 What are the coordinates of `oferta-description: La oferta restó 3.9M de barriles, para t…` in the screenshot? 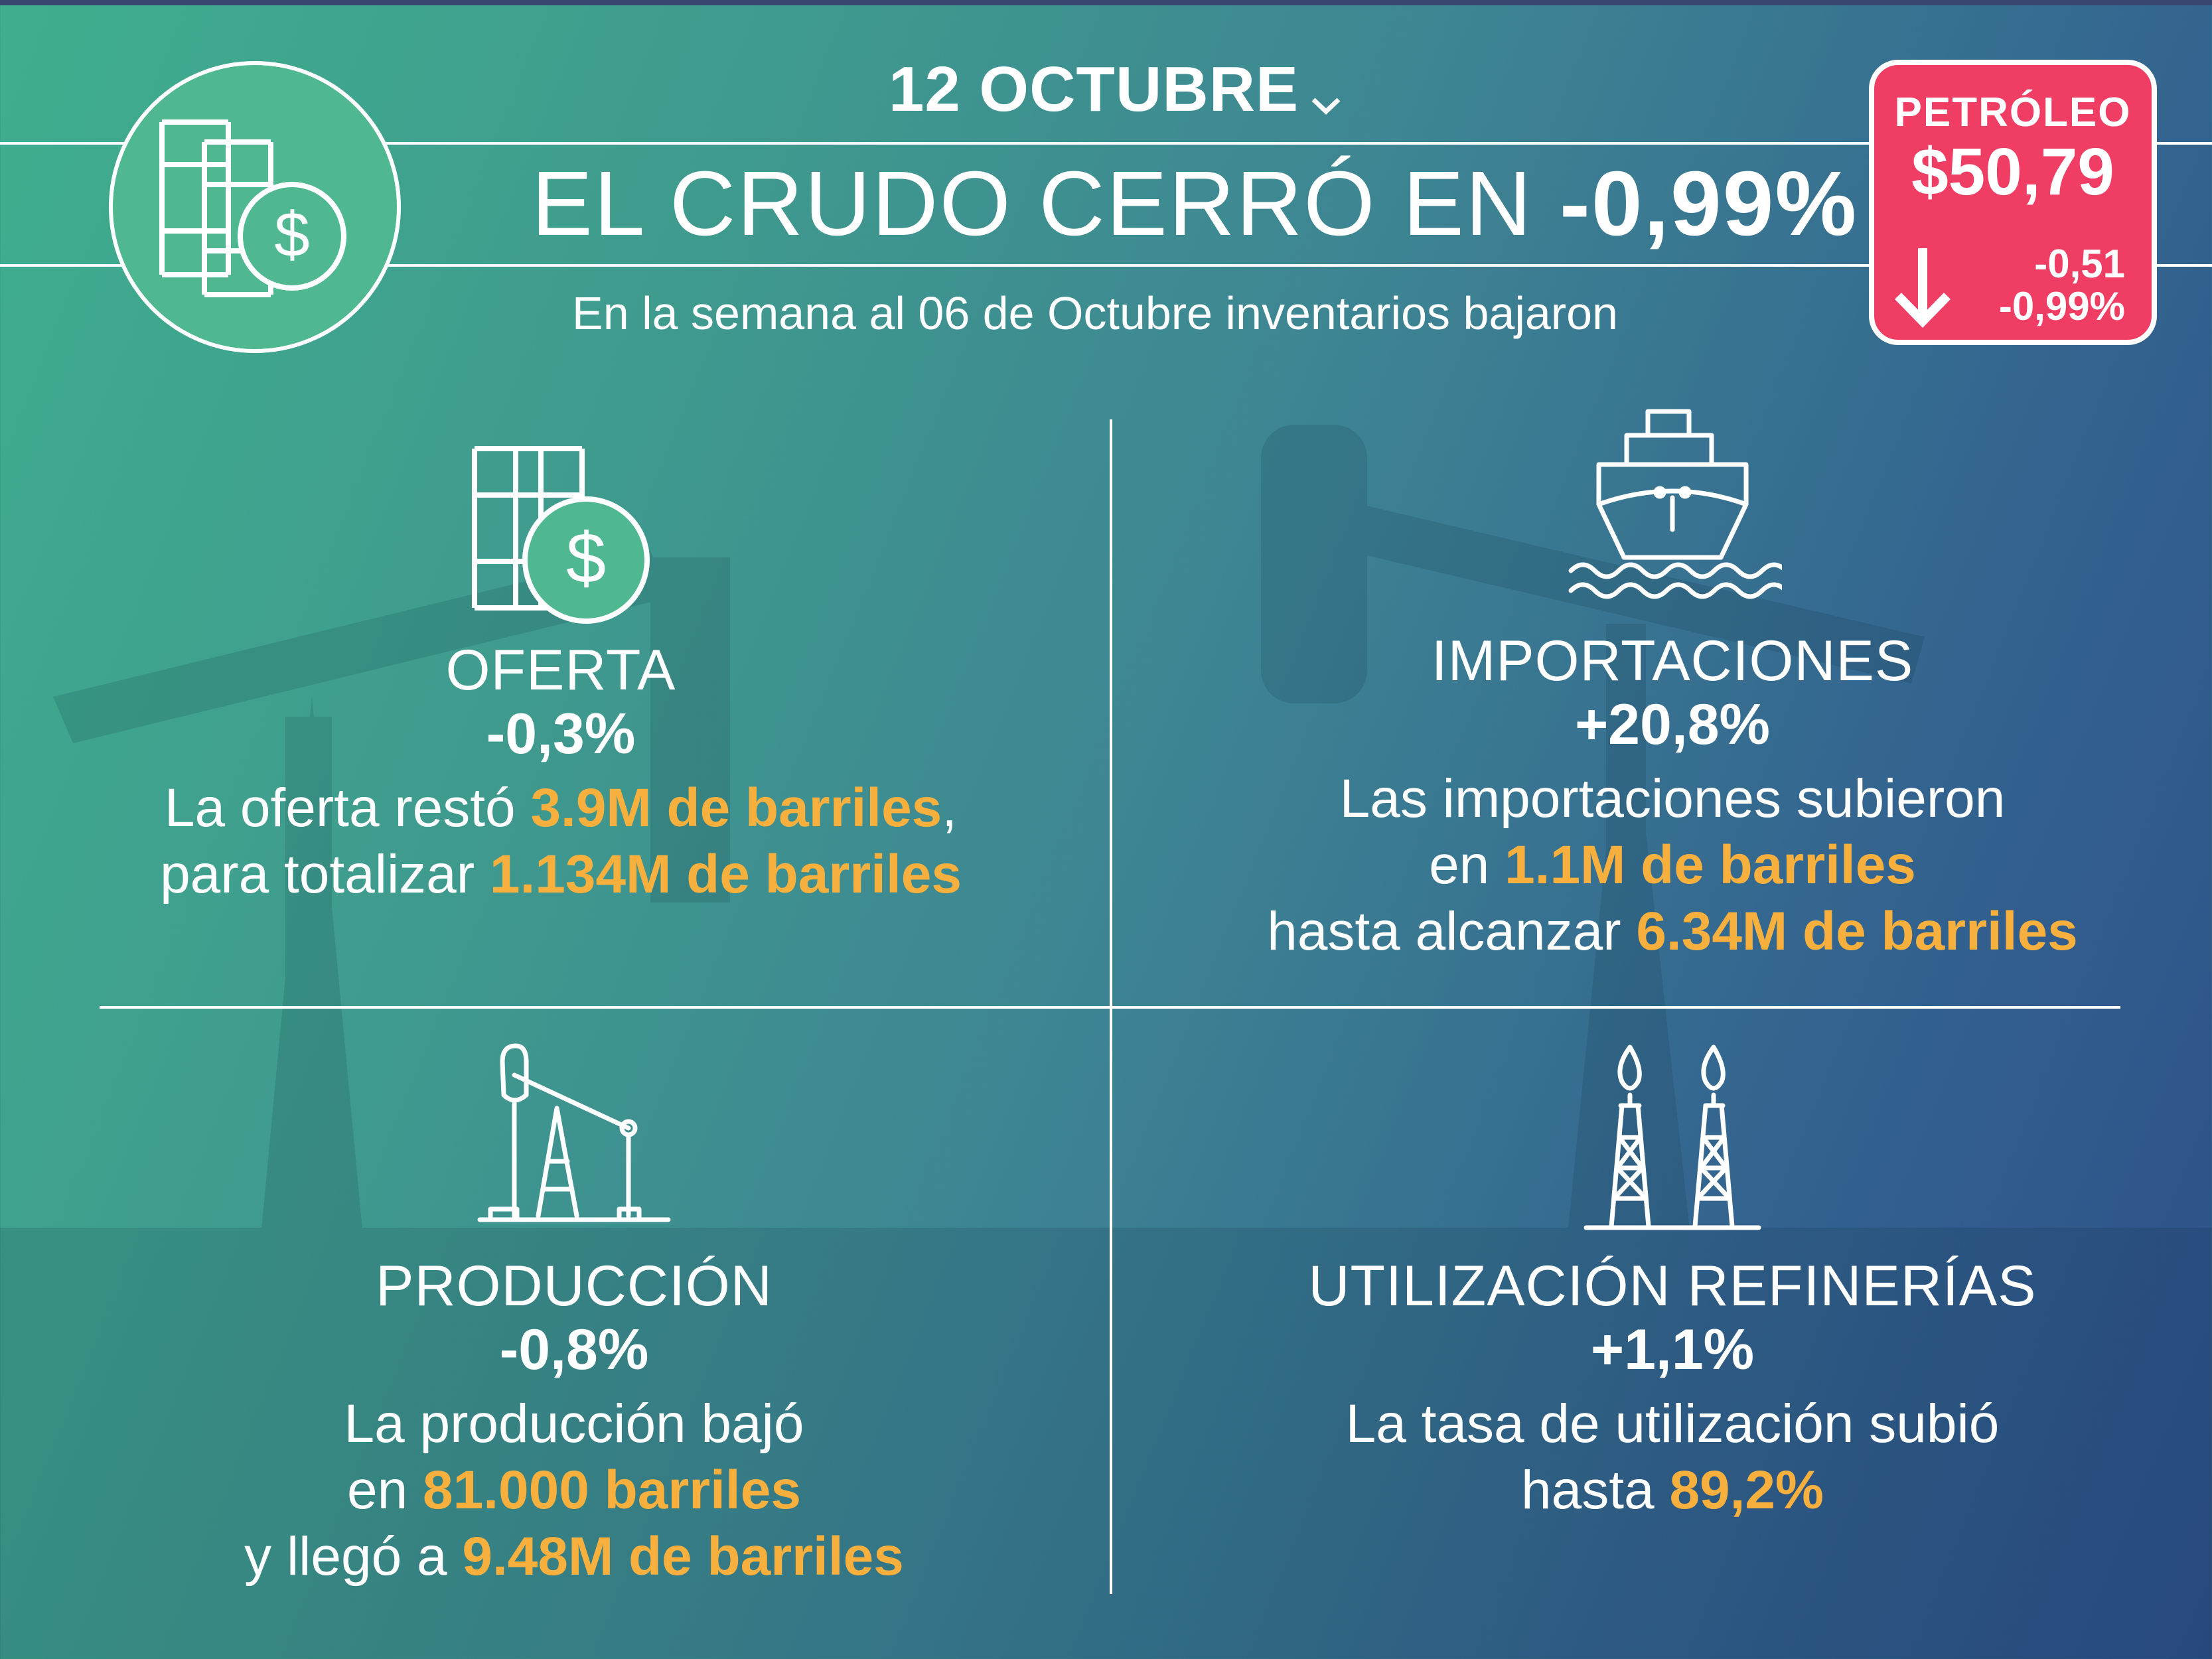 It's located at (561, 841).